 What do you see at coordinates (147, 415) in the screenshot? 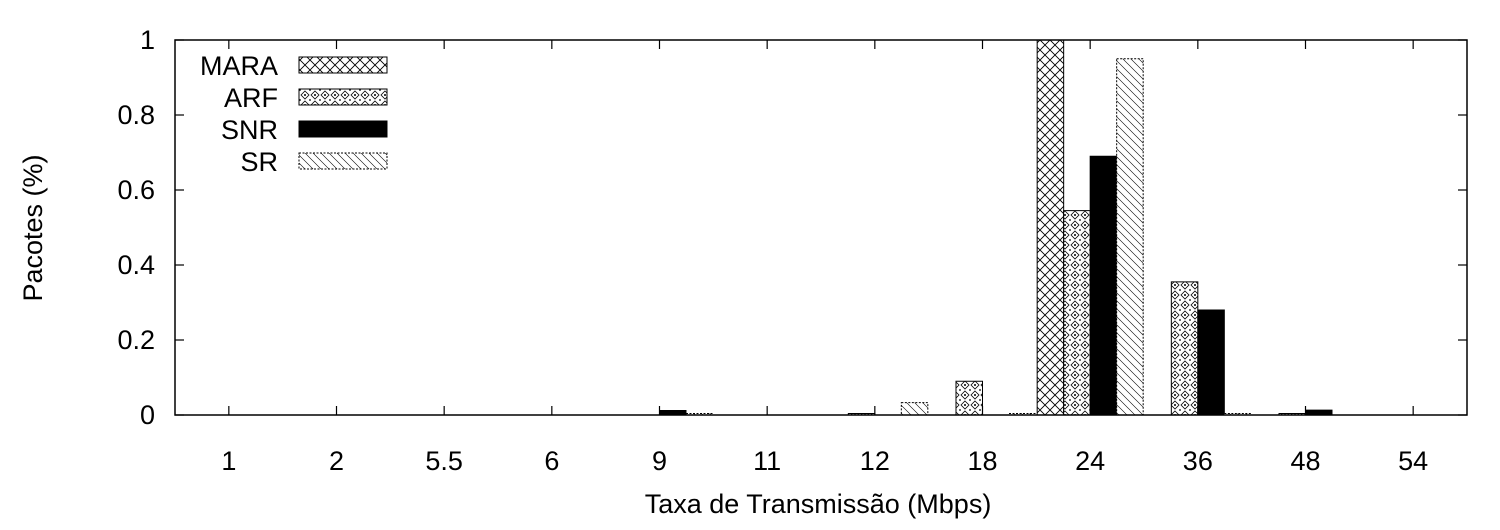
I see `y-tick-label: 0` at bounding box center [147, 415].